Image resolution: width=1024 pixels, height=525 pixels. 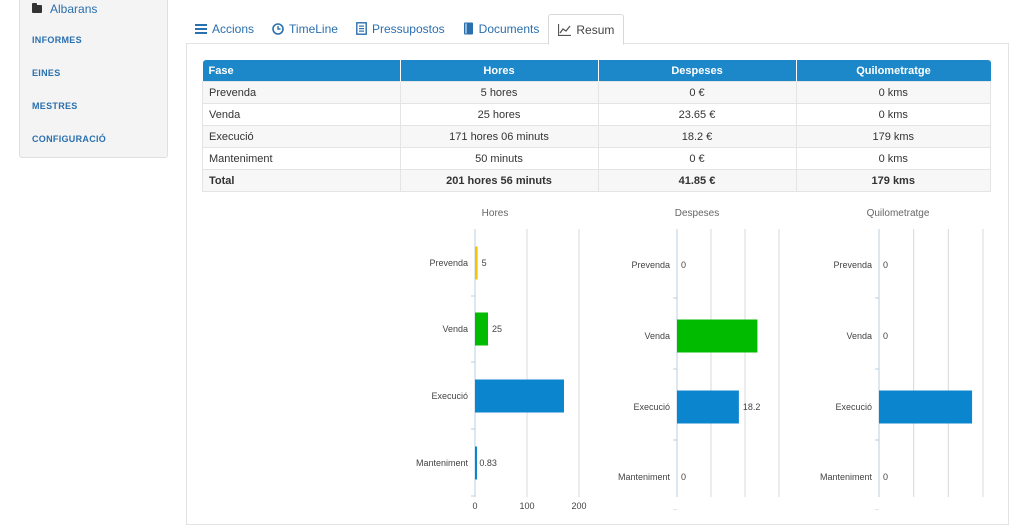 What do you see at coordinates (468, 28) in the screenshot?
I see `book-icon` at bounding box center [468, 28].